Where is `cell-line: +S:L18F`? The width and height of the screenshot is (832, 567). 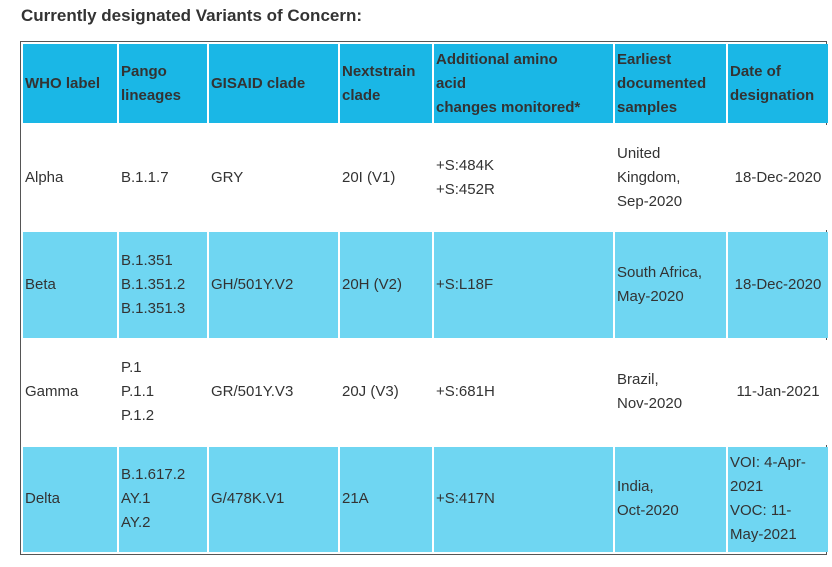 cell-line: +S:L18F is located at coordinates (465, 284).